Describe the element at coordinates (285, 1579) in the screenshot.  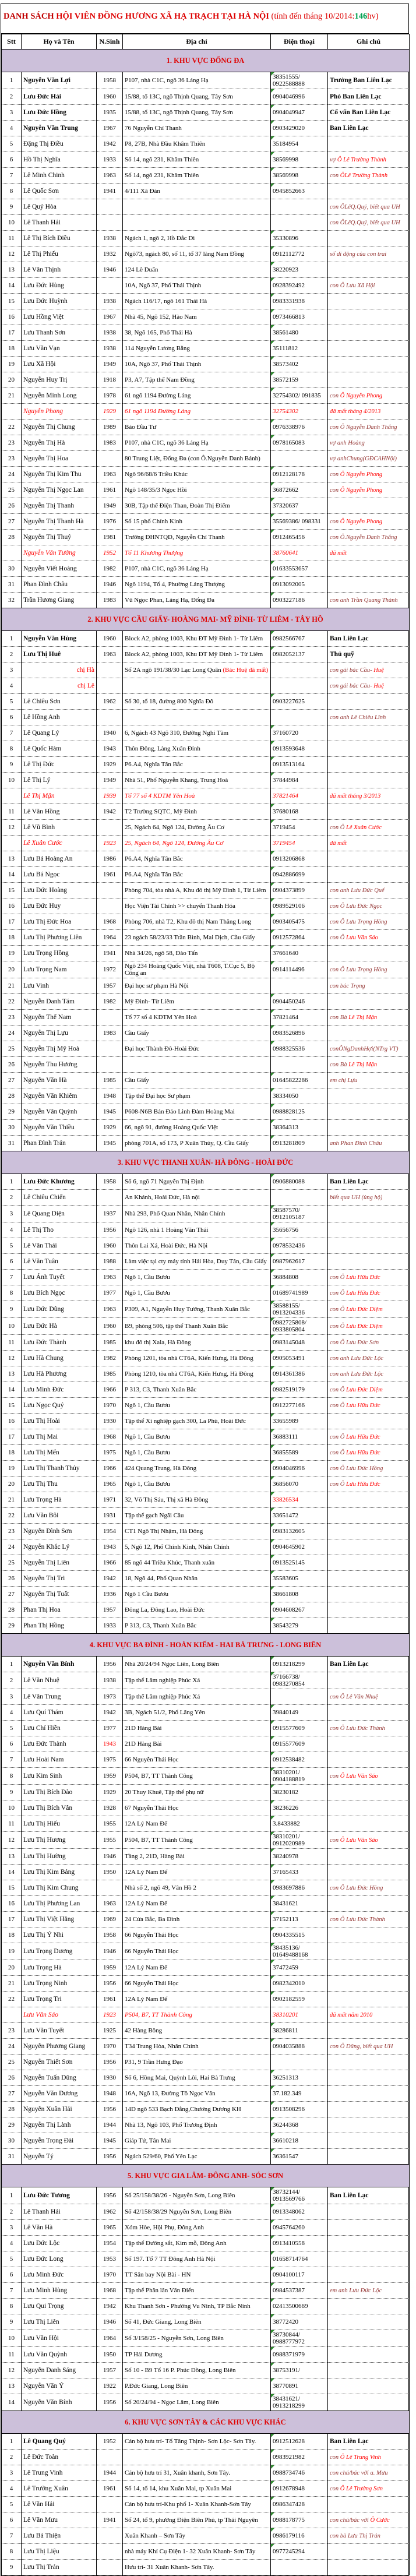
I see `phone-text: 35583605` at that location.